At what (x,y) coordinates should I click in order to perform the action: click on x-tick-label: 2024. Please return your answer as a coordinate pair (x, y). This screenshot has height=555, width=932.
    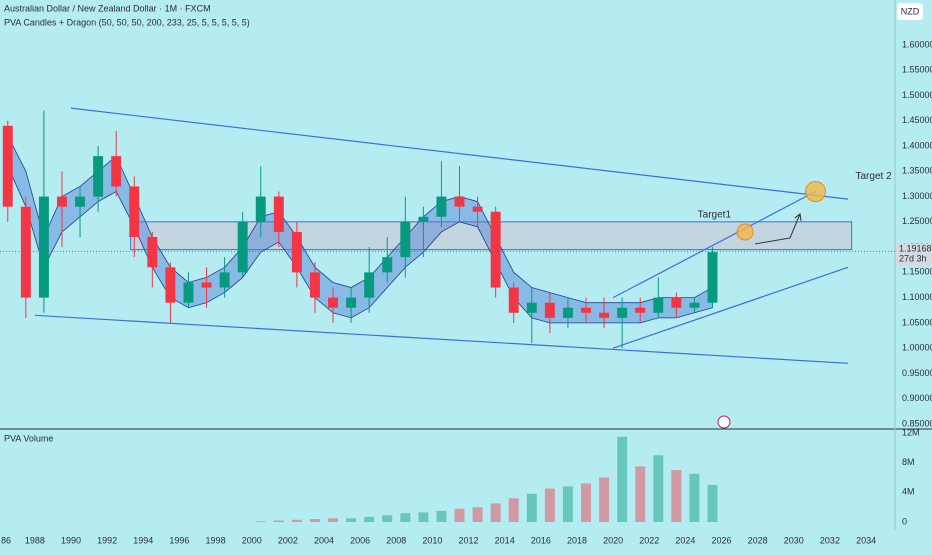
    Looking at the image, I should click on (685, 540).